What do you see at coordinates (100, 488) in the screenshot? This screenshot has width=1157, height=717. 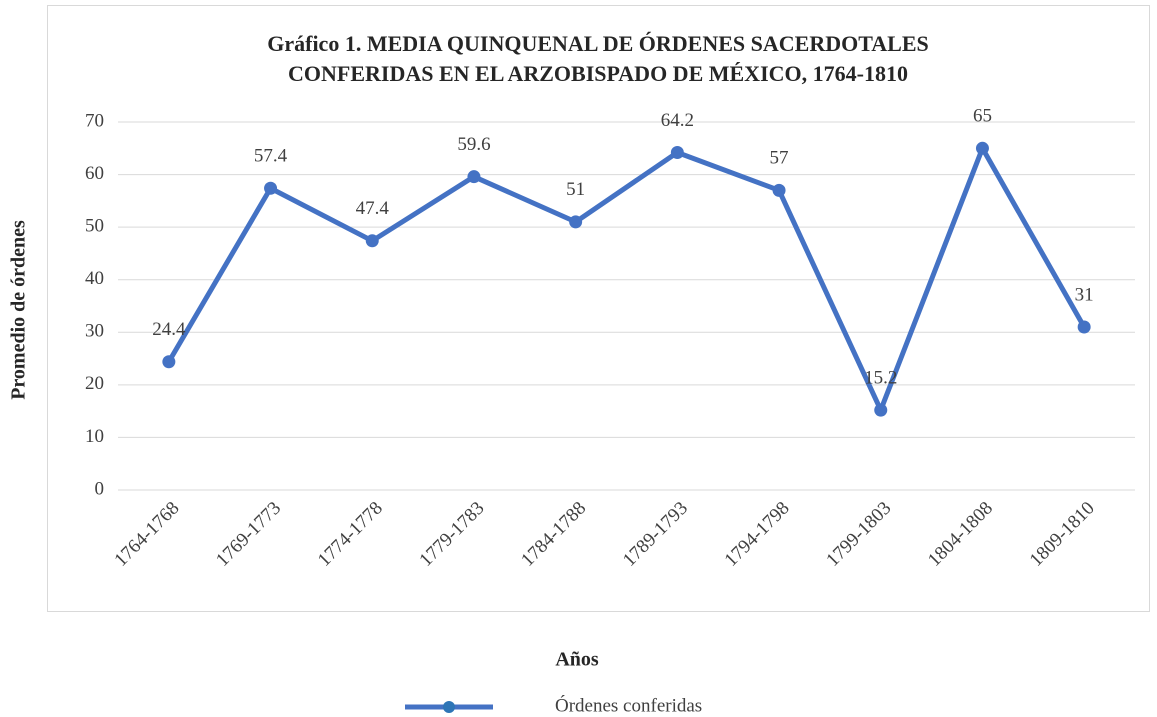 I see `y-tick-label: 0` at bounding box center [100, 488].